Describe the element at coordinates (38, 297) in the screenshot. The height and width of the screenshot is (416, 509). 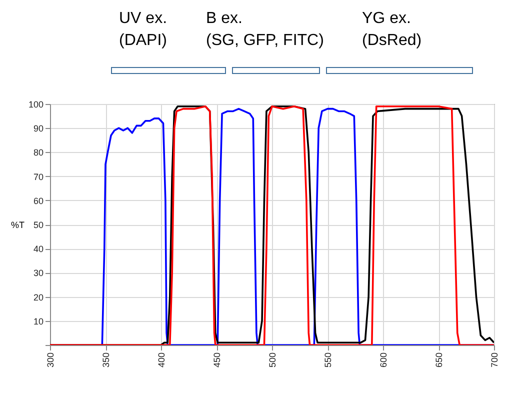
I see `y-tick-label: 20` at that location.